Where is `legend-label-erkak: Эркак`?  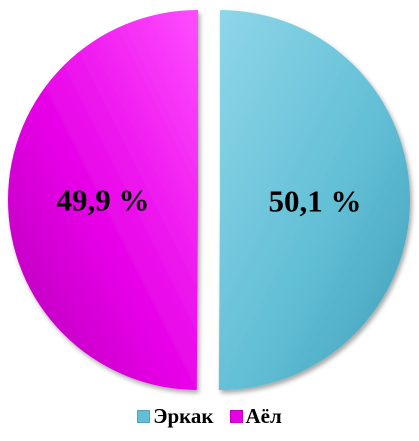
legend-label-erkak: Эркак is located at coordinates (183, 416).